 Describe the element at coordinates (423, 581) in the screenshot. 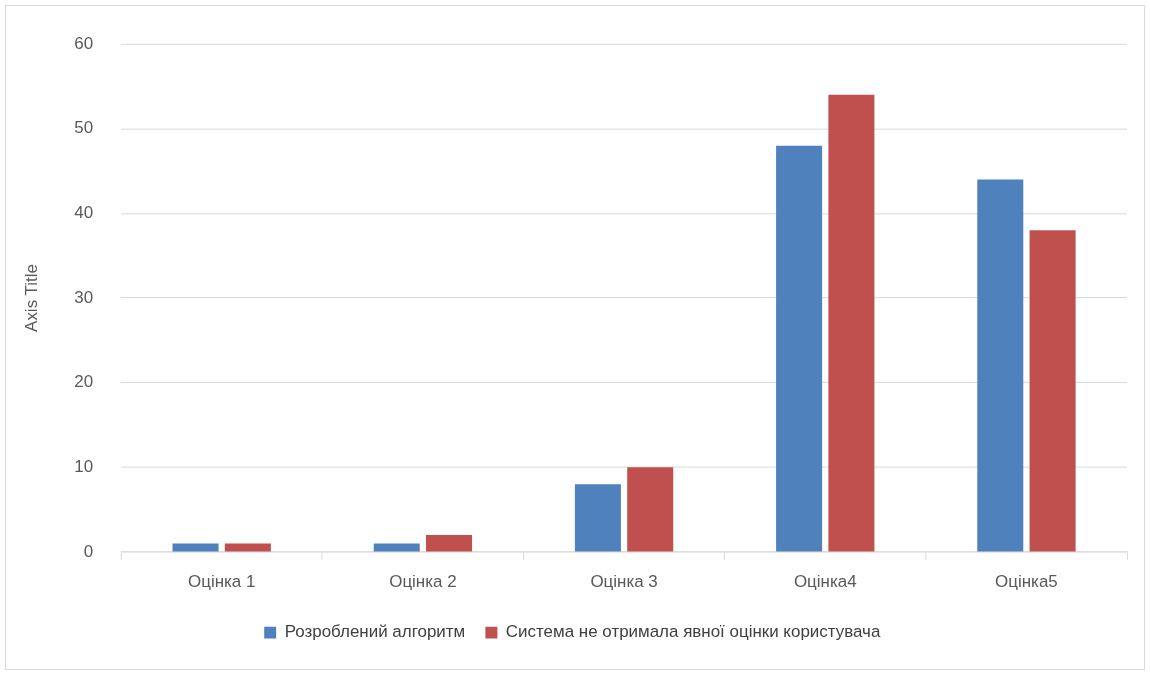

I see `x-tick-label: Оцінка 2` at that location.